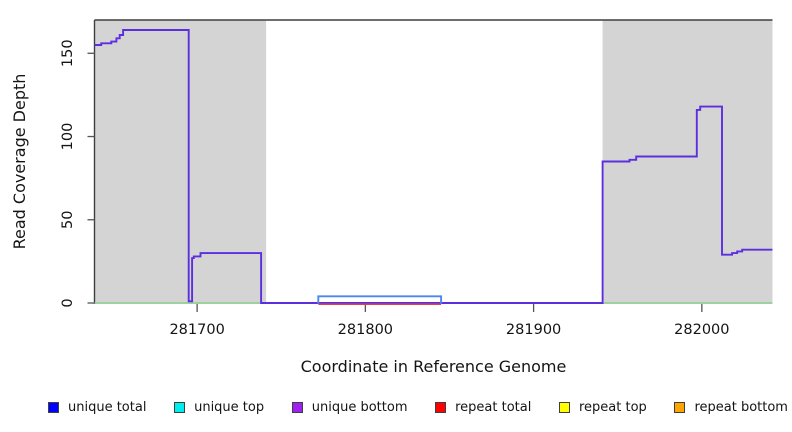 This screenshot has width=792, height=432. Describe the element at coordinates (196, 330) in the screenshot. I see `x-tick-label: 281700` at that location.